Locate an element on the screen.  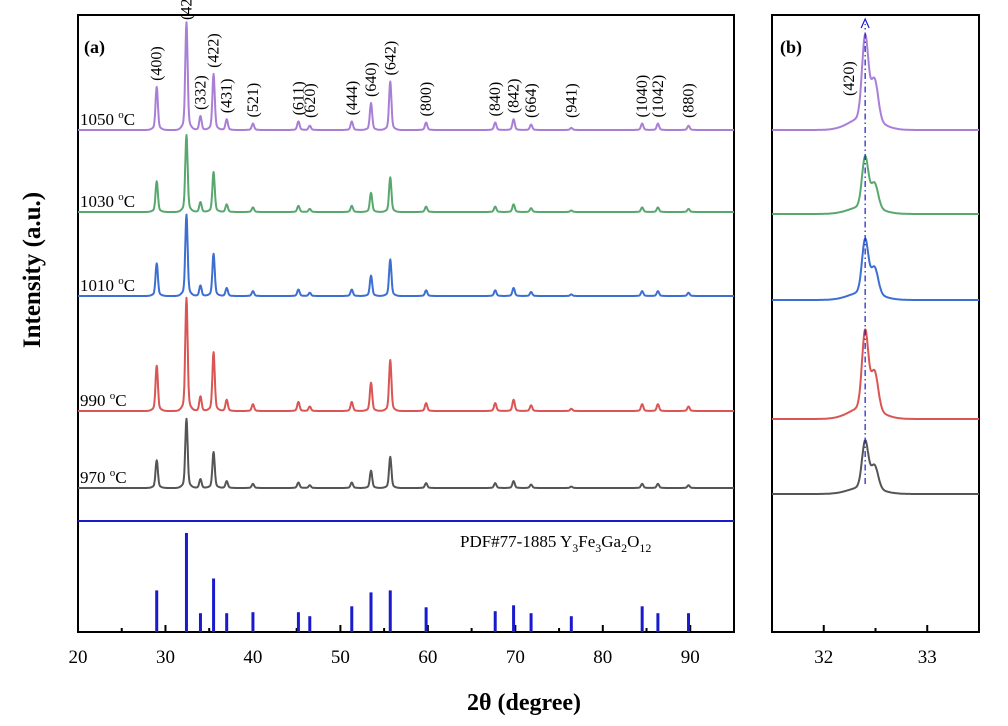
reference-label-prefix: PDF#77-1885 Y is located at coordinates (516, 541).